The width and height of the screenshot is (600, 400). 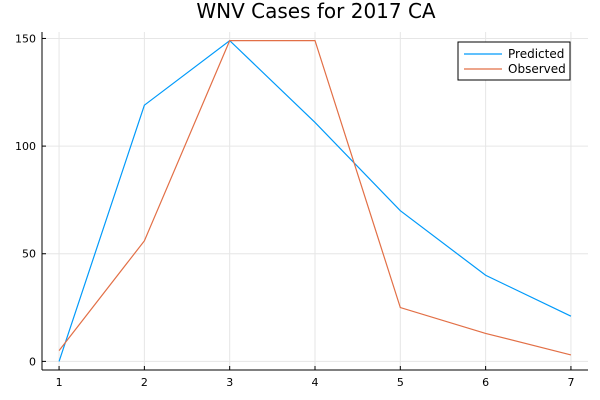 What do you see at coordinates (32, 361) in the screenshot?
I see `y-tick-label: 0` at bounding box center [32, 361].